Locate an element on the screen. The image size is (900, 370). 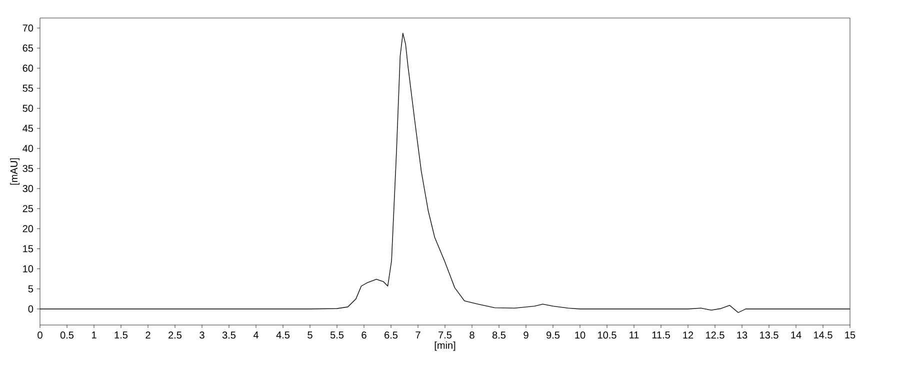
x-tick-label: 15 is located at coordinates (850, 335).